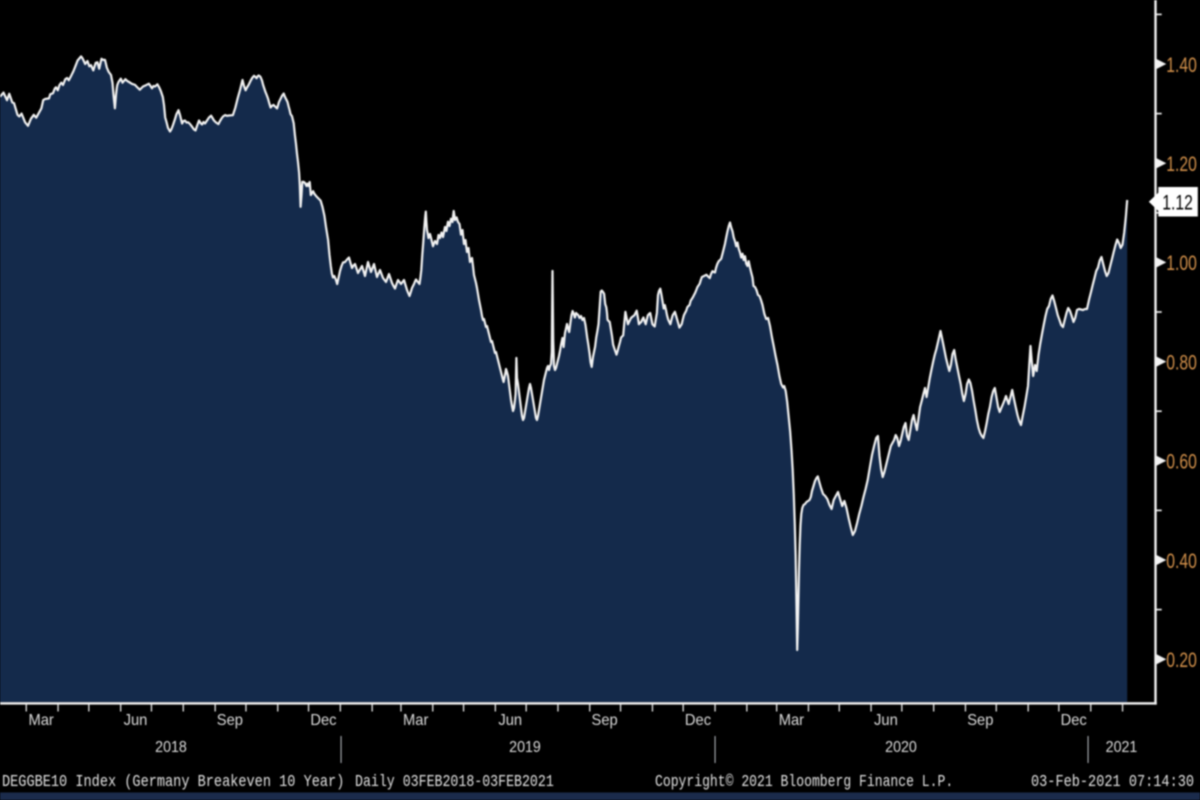  I want to click on svg-text: 2021, so click(1122, 748).